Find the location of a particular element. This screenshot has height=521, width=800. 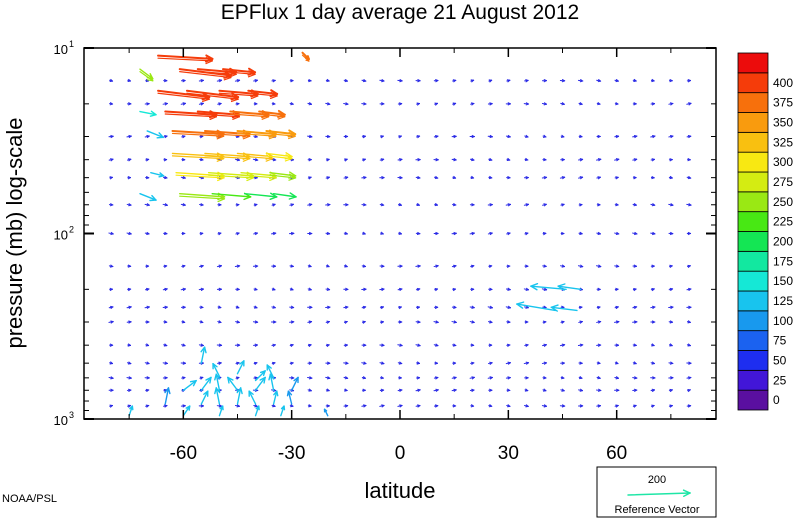

colorbar-label: 50 is located at coordinates (780, 360).